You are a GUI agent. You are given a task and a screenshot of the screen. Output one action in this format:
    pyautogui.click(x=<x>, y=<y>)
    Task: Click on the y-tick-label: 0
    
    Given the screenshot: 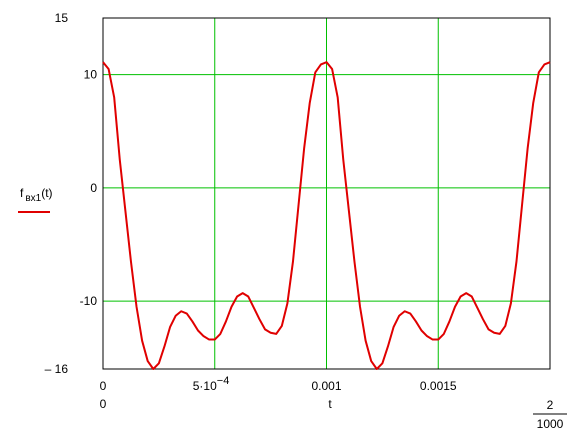 What is the action you would take?
    pyautogui.click(x=93, y=188)
    